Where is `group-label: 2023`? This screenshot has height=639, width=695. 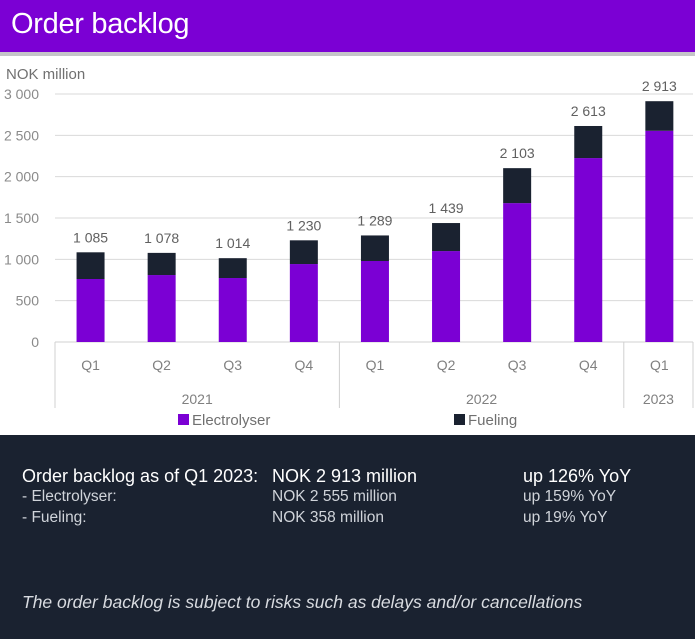
group-label: 2023 is located at coordinates (658, 399).